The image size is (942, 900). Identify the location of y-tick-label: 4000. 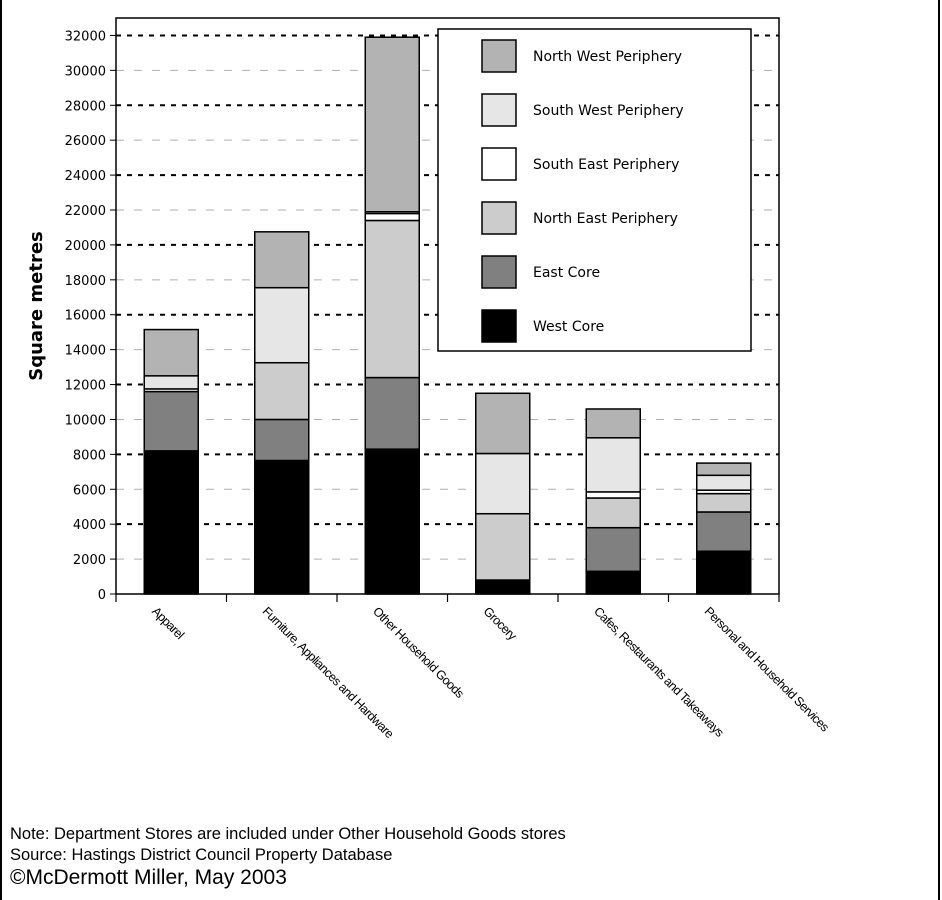
(89, 525).